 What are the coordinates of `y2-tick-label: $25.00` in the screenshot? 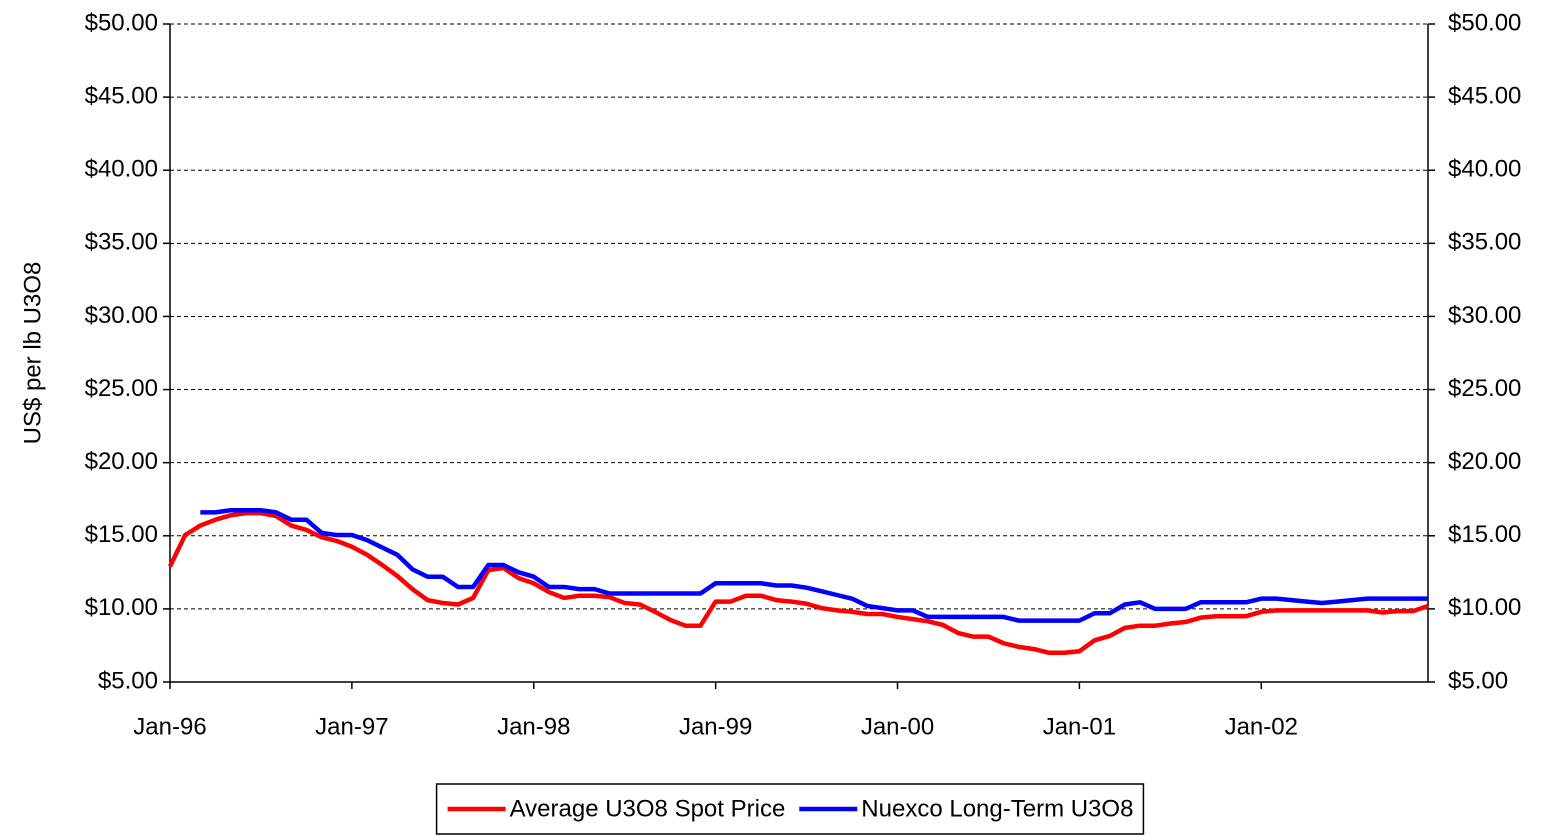 It's located at (1484, 388).